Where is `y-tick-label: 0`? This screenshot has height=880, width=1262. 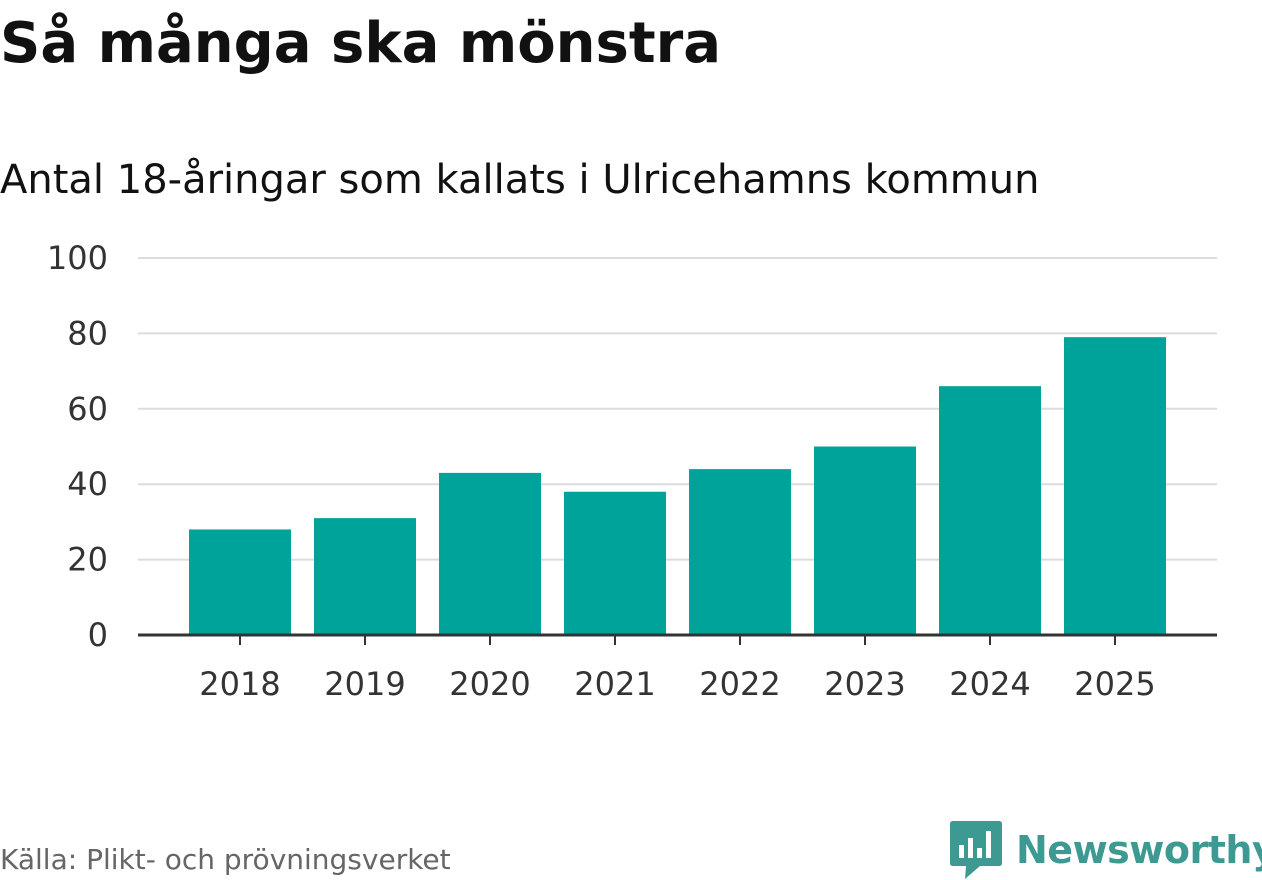
y-tick-label: 0 is located at coordinates (98, 635).